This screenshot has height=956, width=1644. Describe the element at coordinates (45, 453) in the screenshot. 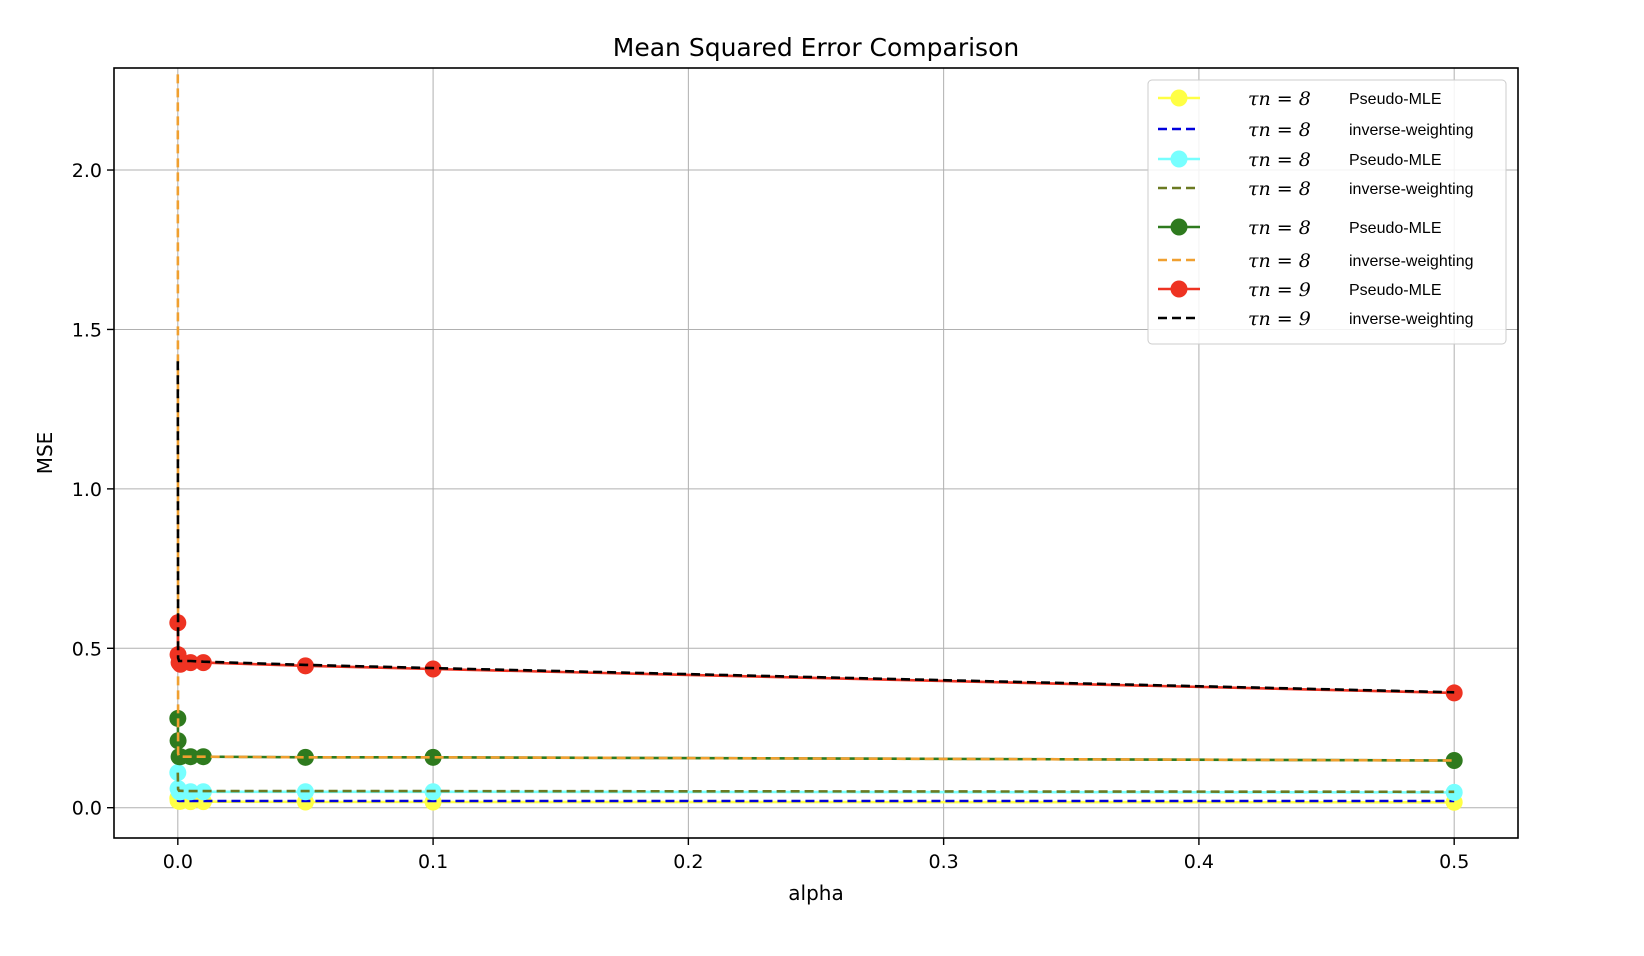

I see `y-axis-label: MSE` at that location.